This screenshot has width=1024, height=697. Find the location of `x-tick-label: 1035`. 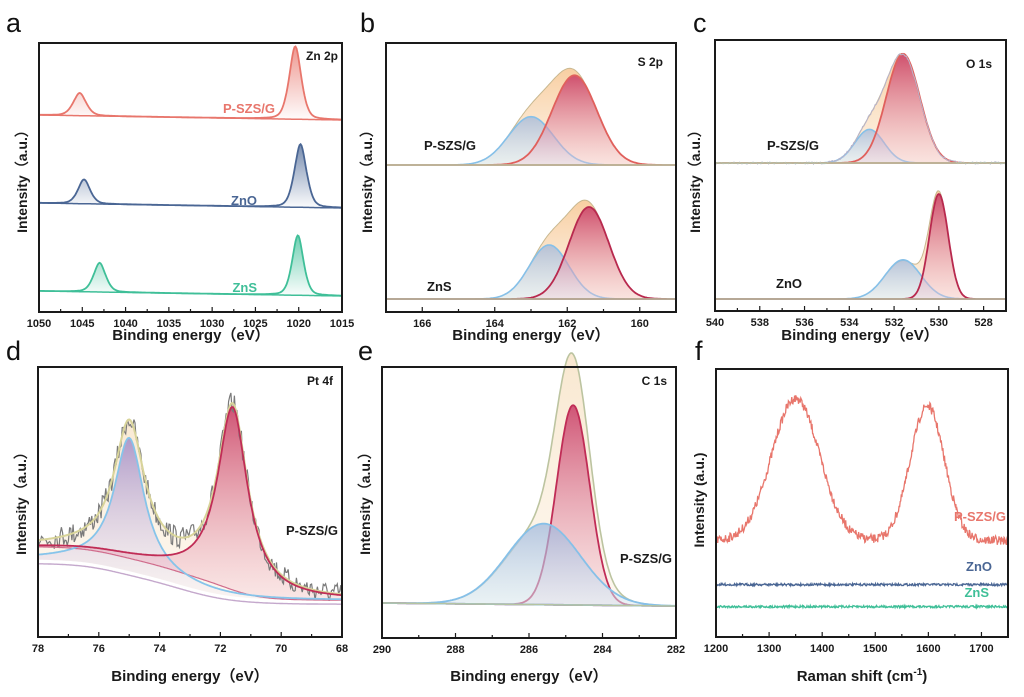

x-tick-label: 1035 is located at coordinates (169, 324).